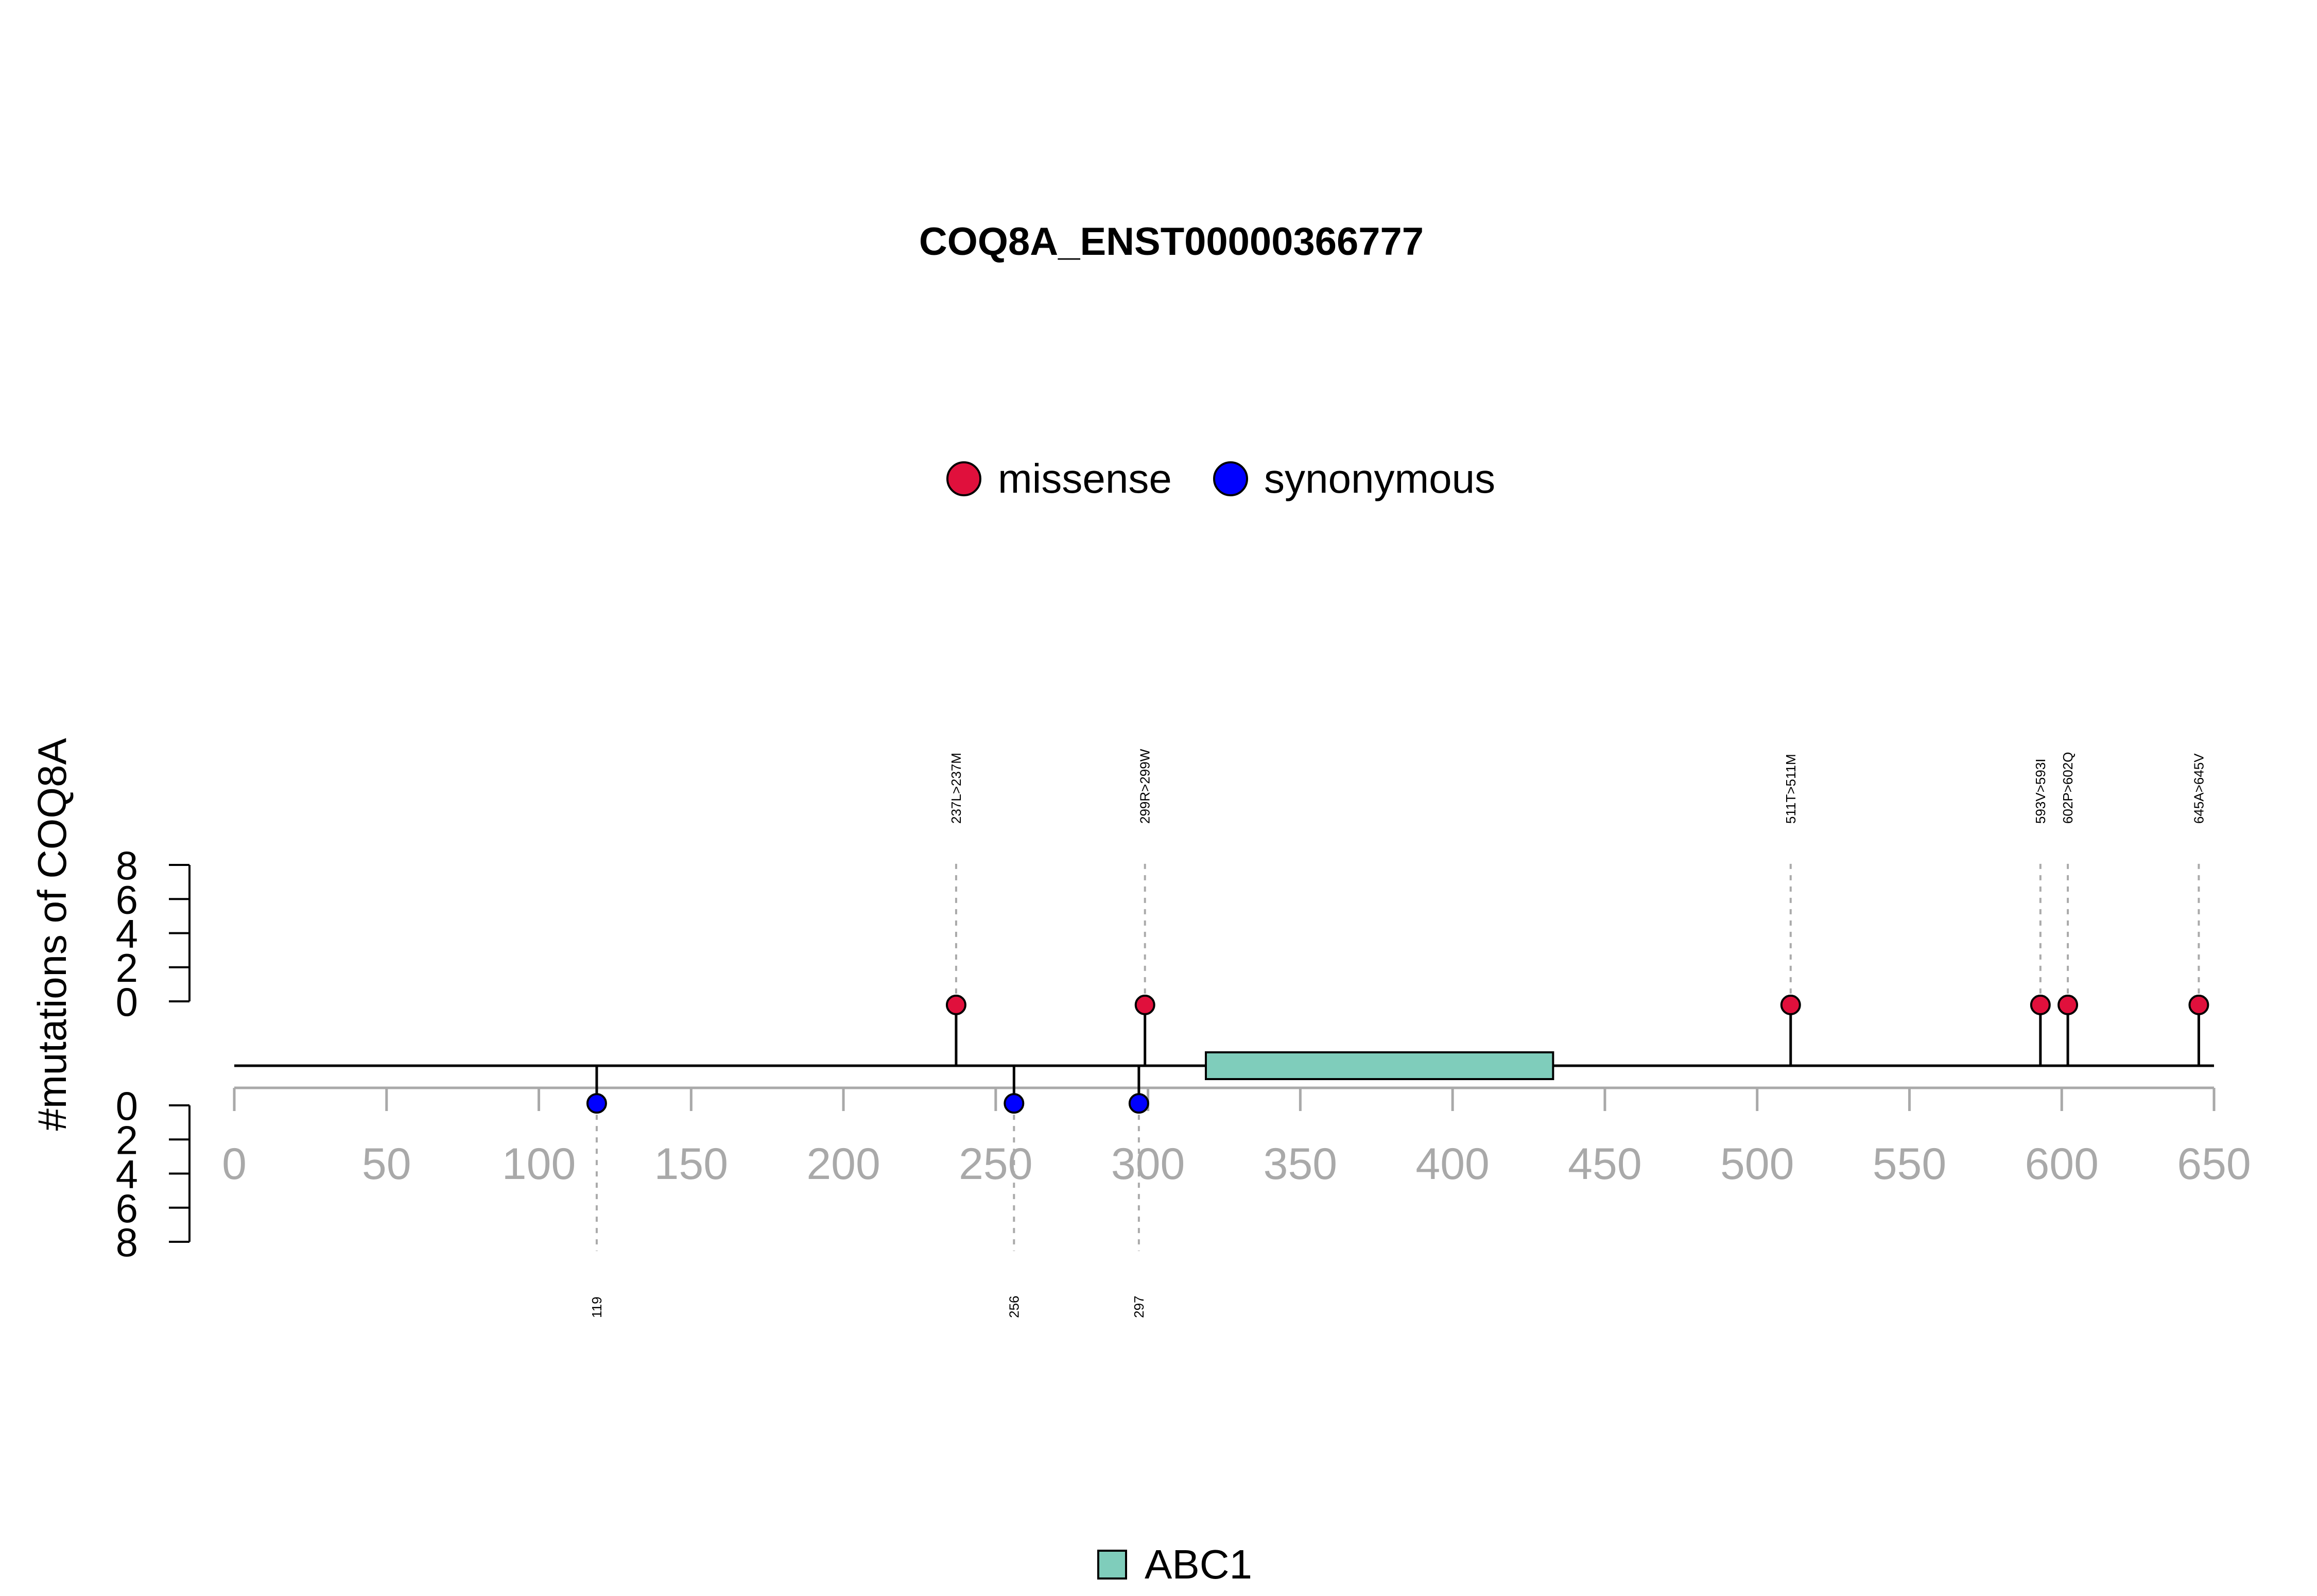 The height and width of the screenshot is (1596, 2317). What do you see at coordinates (1139, 1307) in the screenshot?
I see `mutation-label: 297` at bounding box center [1139, 1307].